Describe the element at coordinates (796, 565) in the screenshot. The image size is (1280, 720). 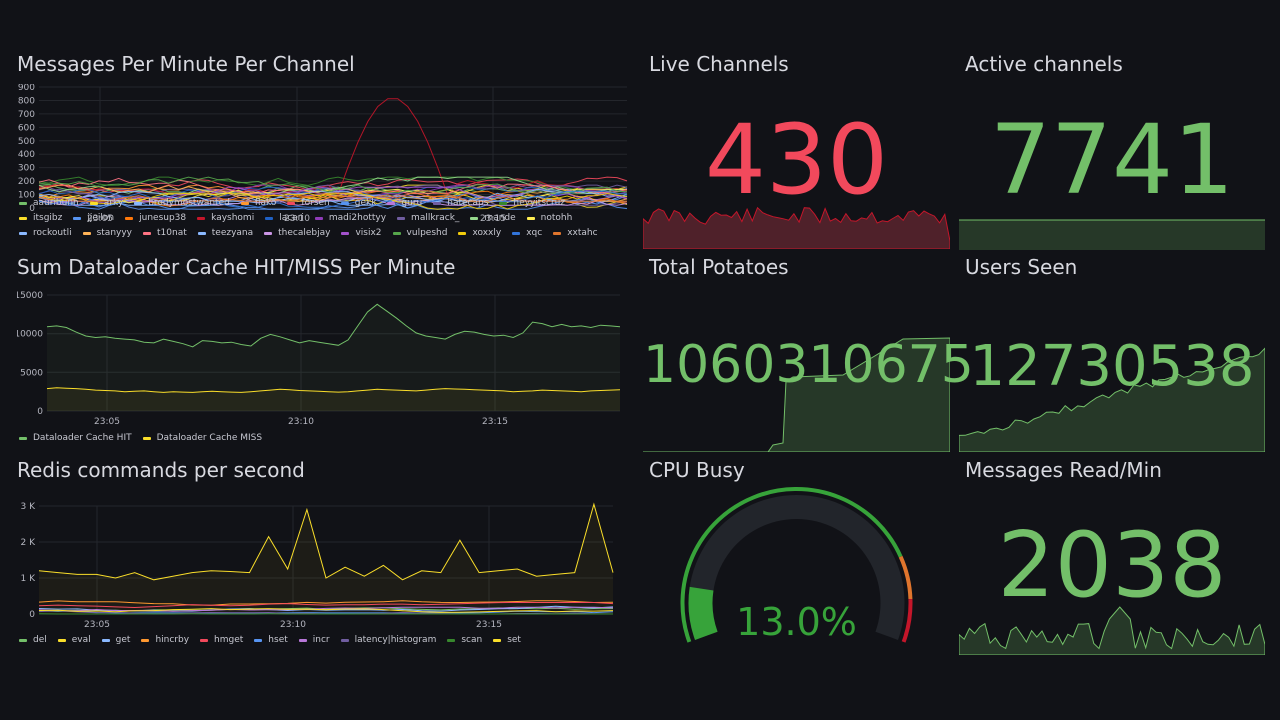
I see `cpu-gauge` at that location.